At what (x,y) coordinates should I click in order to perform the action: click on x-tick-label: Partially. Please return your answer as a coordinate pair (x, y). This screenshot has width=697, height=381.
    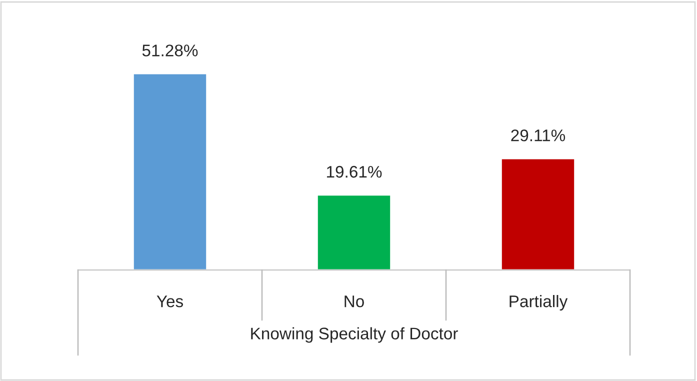
    Looking at the image, I should click on (539, 303).